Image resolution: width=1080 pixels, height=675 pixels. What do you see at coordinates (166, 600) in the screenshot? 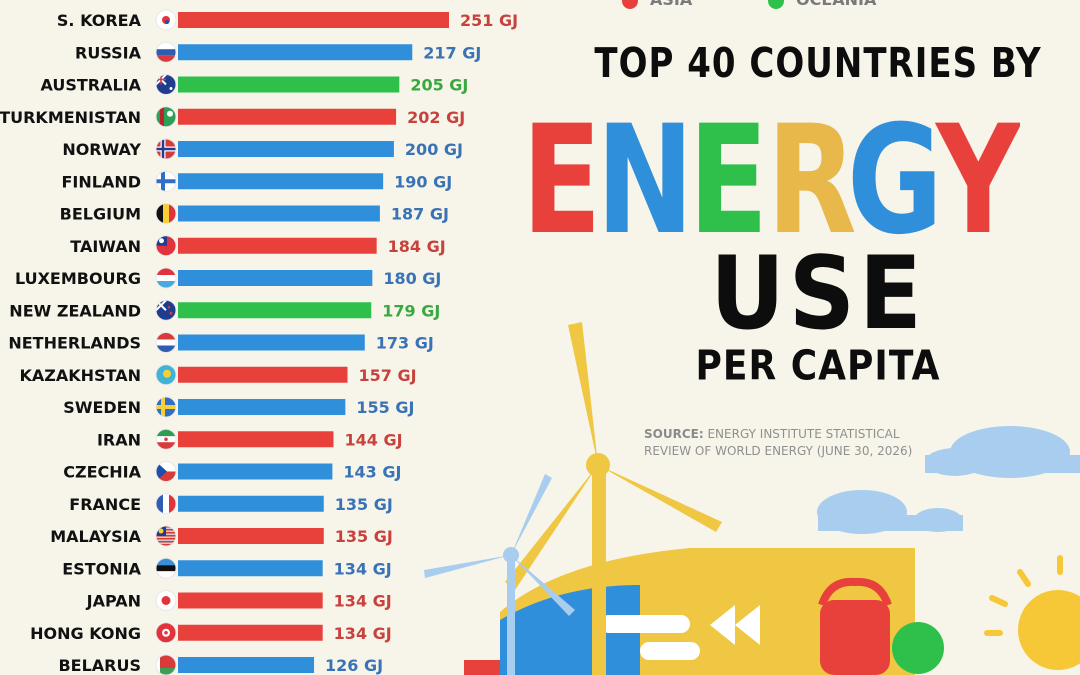
I see `flag-japan-icon` at bounding box center [166, 600].